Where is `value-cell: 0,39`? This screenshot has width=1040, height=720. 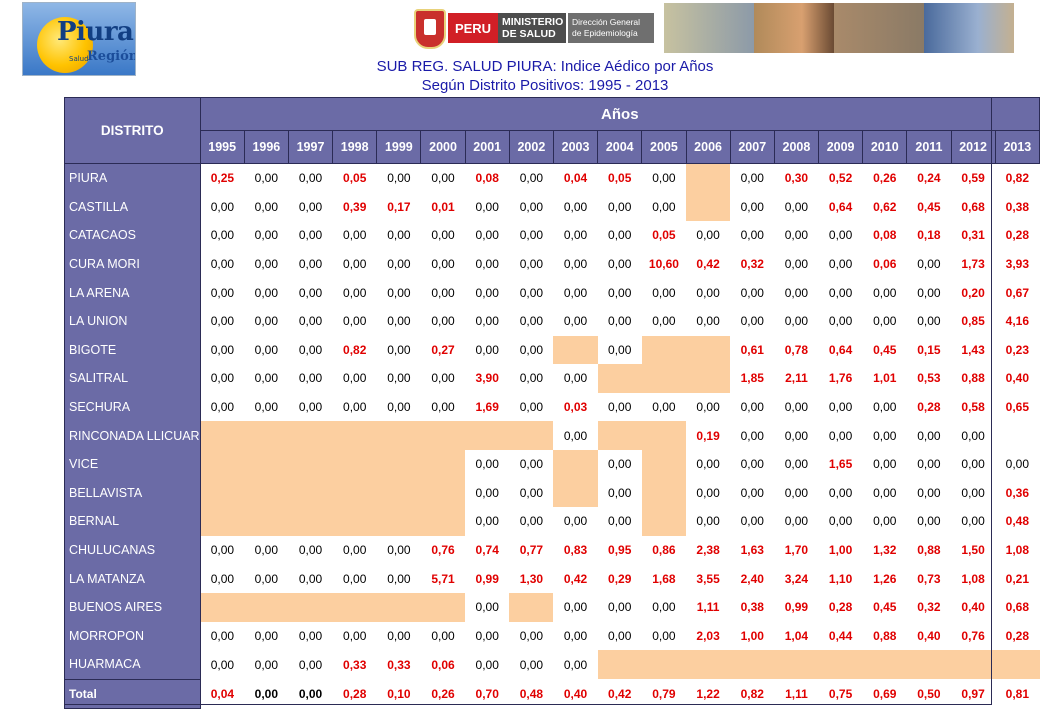
value-cell: 0,39 is located at coordinates (354, 207).